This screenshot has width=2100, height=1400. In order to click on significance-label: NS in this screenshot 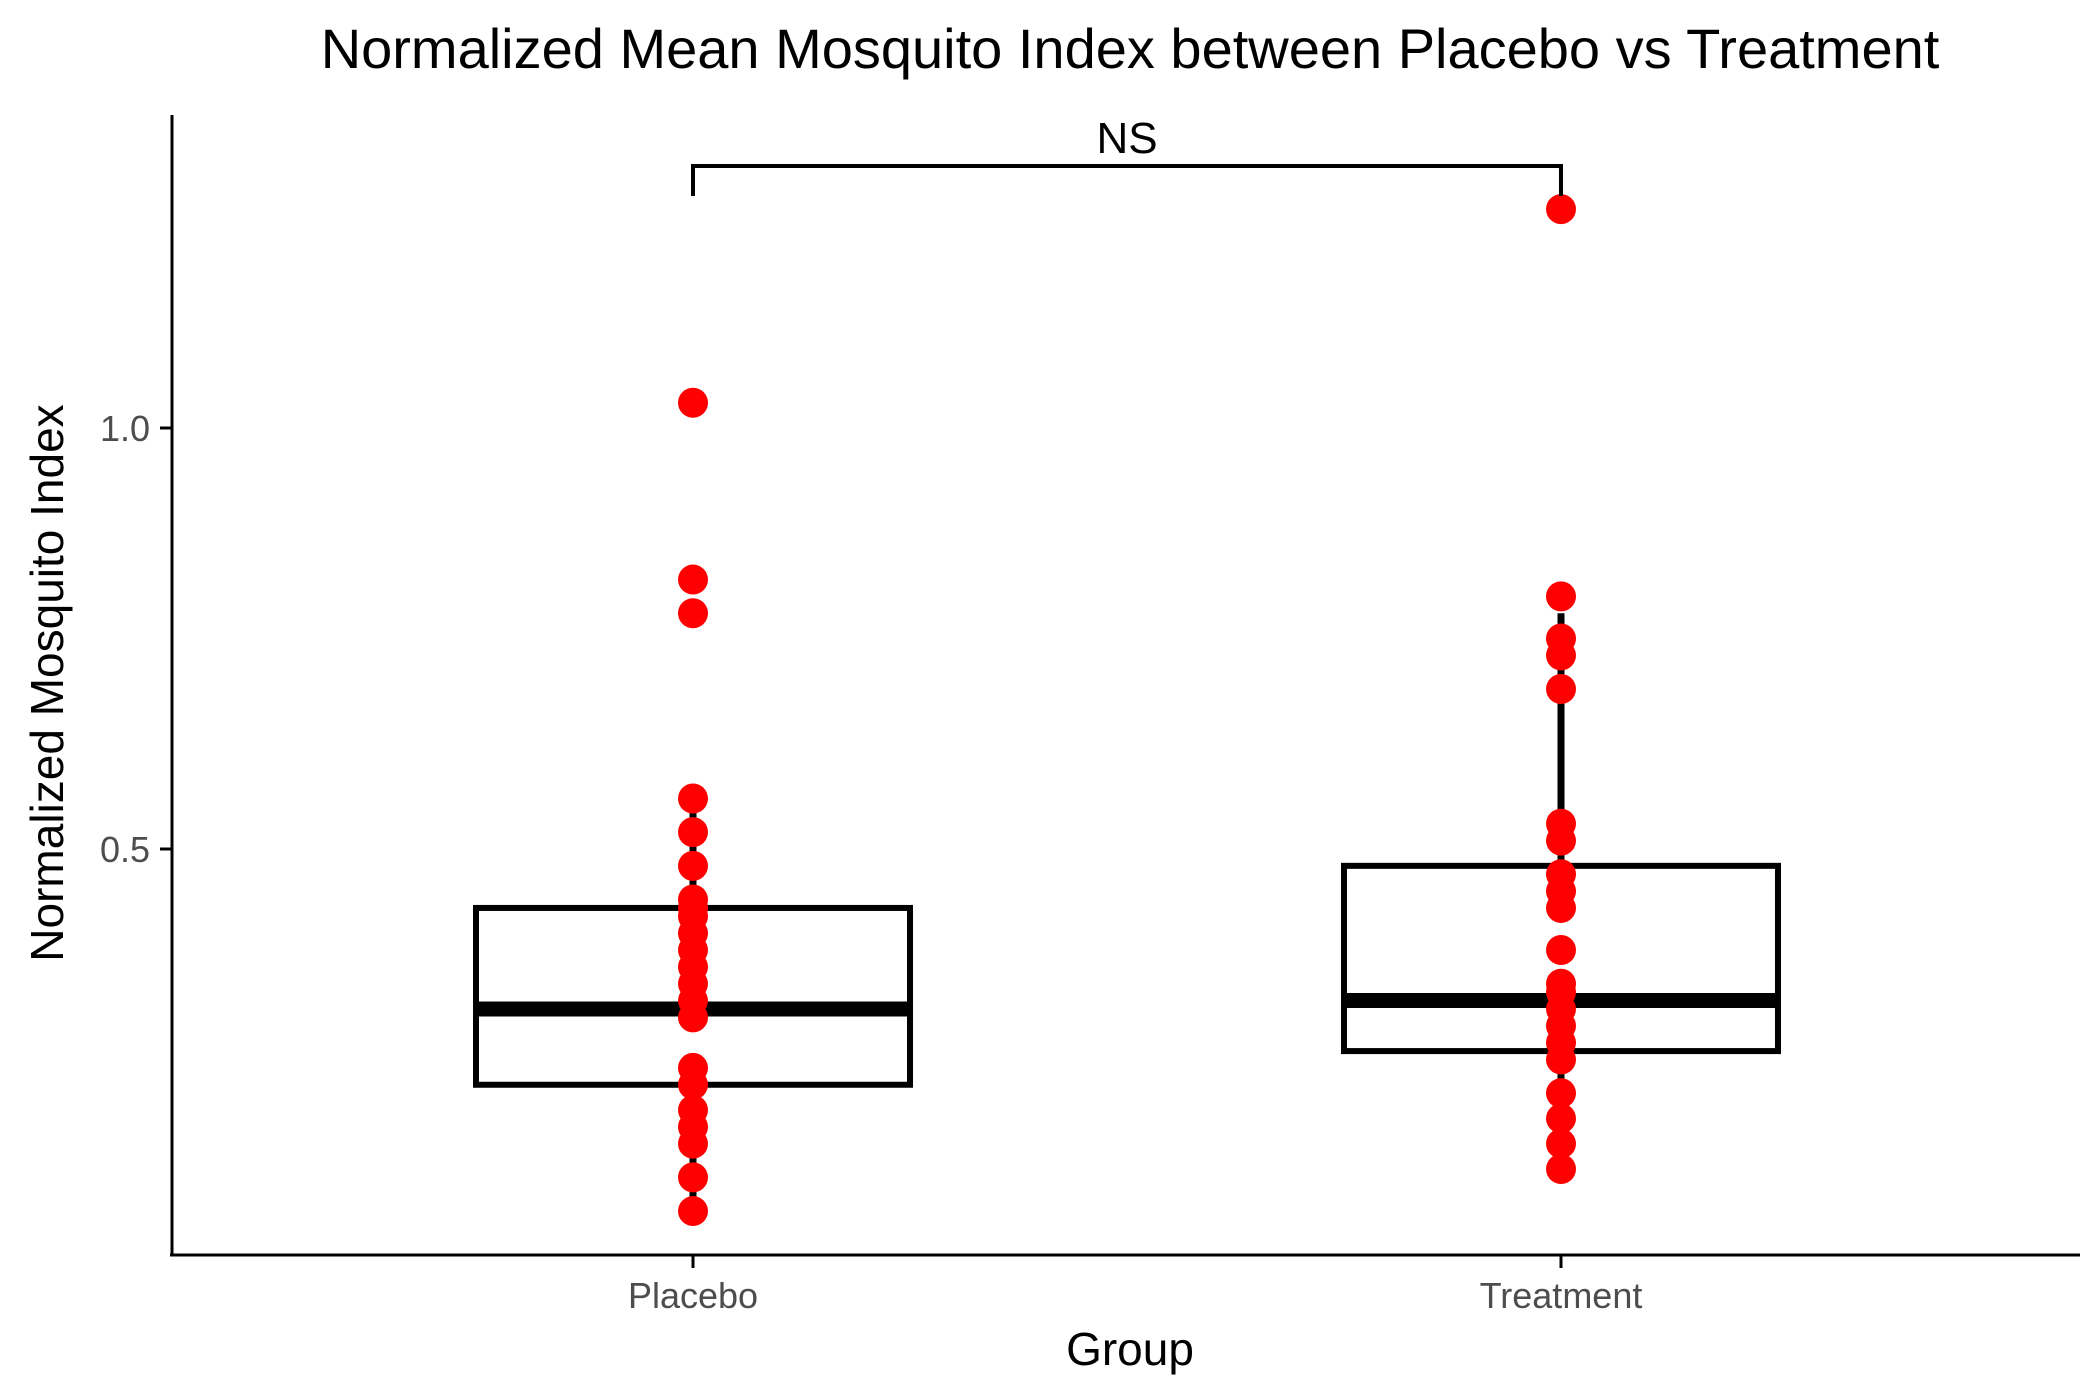, I will do `click(1126, 138)`.